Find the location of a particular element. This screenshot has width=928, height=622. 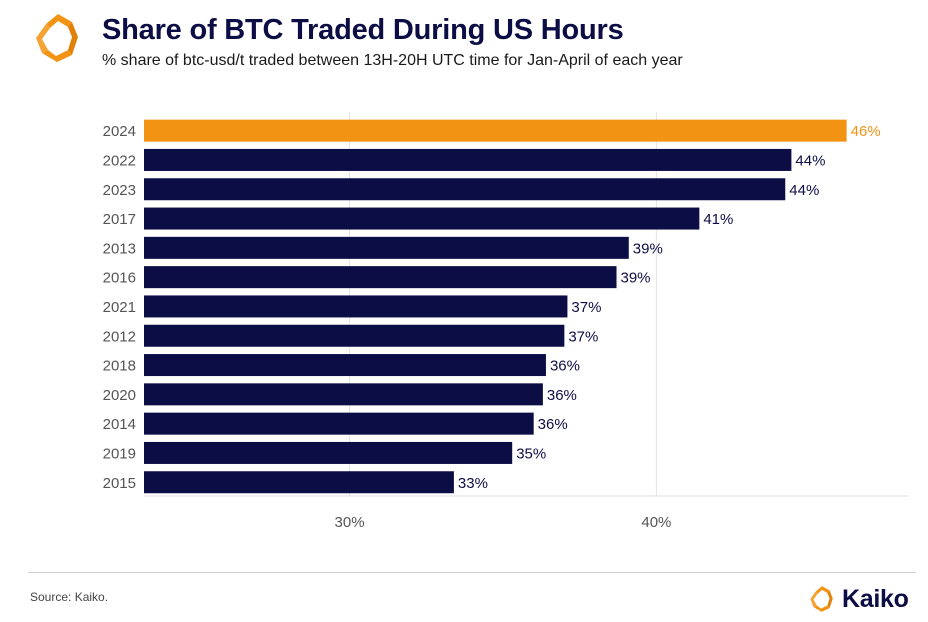

brand-logo: Kaiko is located at coordinates (857, 599).